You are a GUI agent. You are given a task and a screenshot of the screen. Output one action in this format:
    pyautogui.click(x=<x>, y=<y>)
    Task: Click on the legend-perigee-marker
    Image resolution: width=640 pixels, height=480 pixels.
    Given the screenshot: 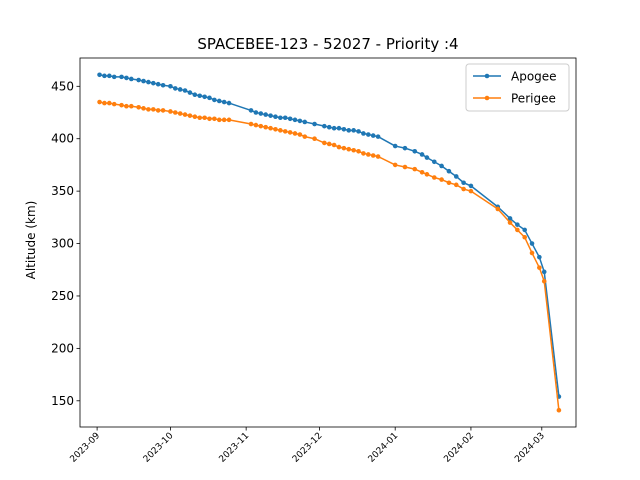 What is the action you would take?
    pyautogui.click(x=487, y=98)
    